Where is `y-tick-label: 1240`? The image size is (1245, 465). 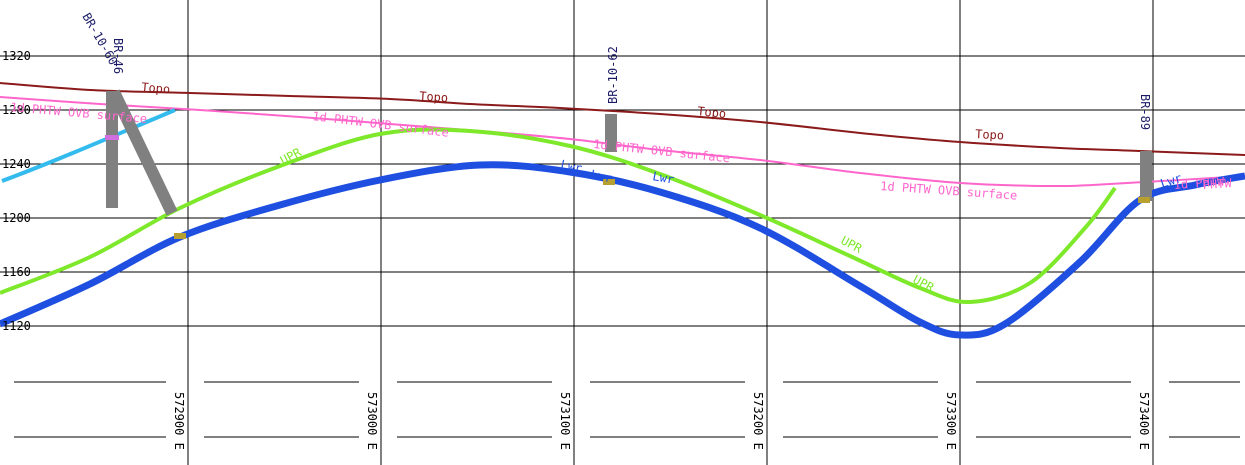 y-tick-label: 1240 is located at coordinates (16, 164).